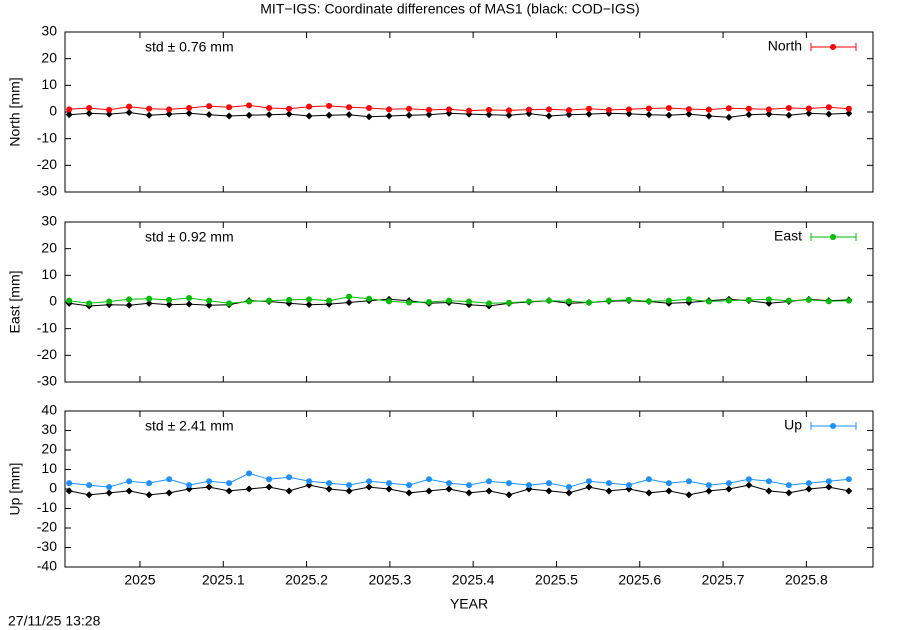 The image size is (900, 630). What do you see at coordinates (47, 566) in the screenshot?
I see `y-tick-label: -40` at bounding box center [47, 566].